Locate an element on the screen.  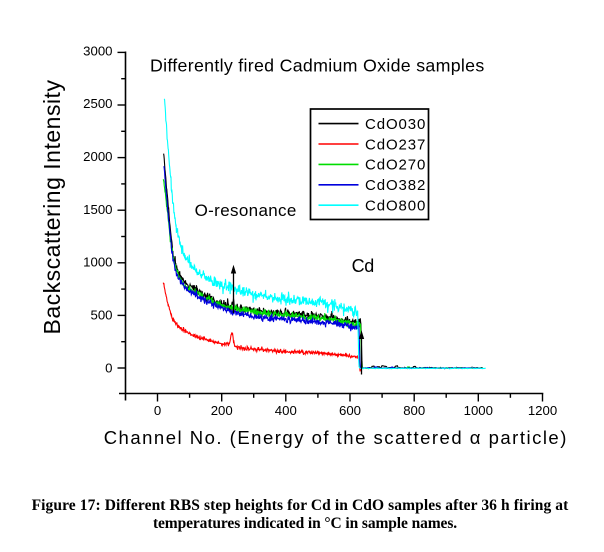
svg-text: 400 is located at coordinates (286, 410).